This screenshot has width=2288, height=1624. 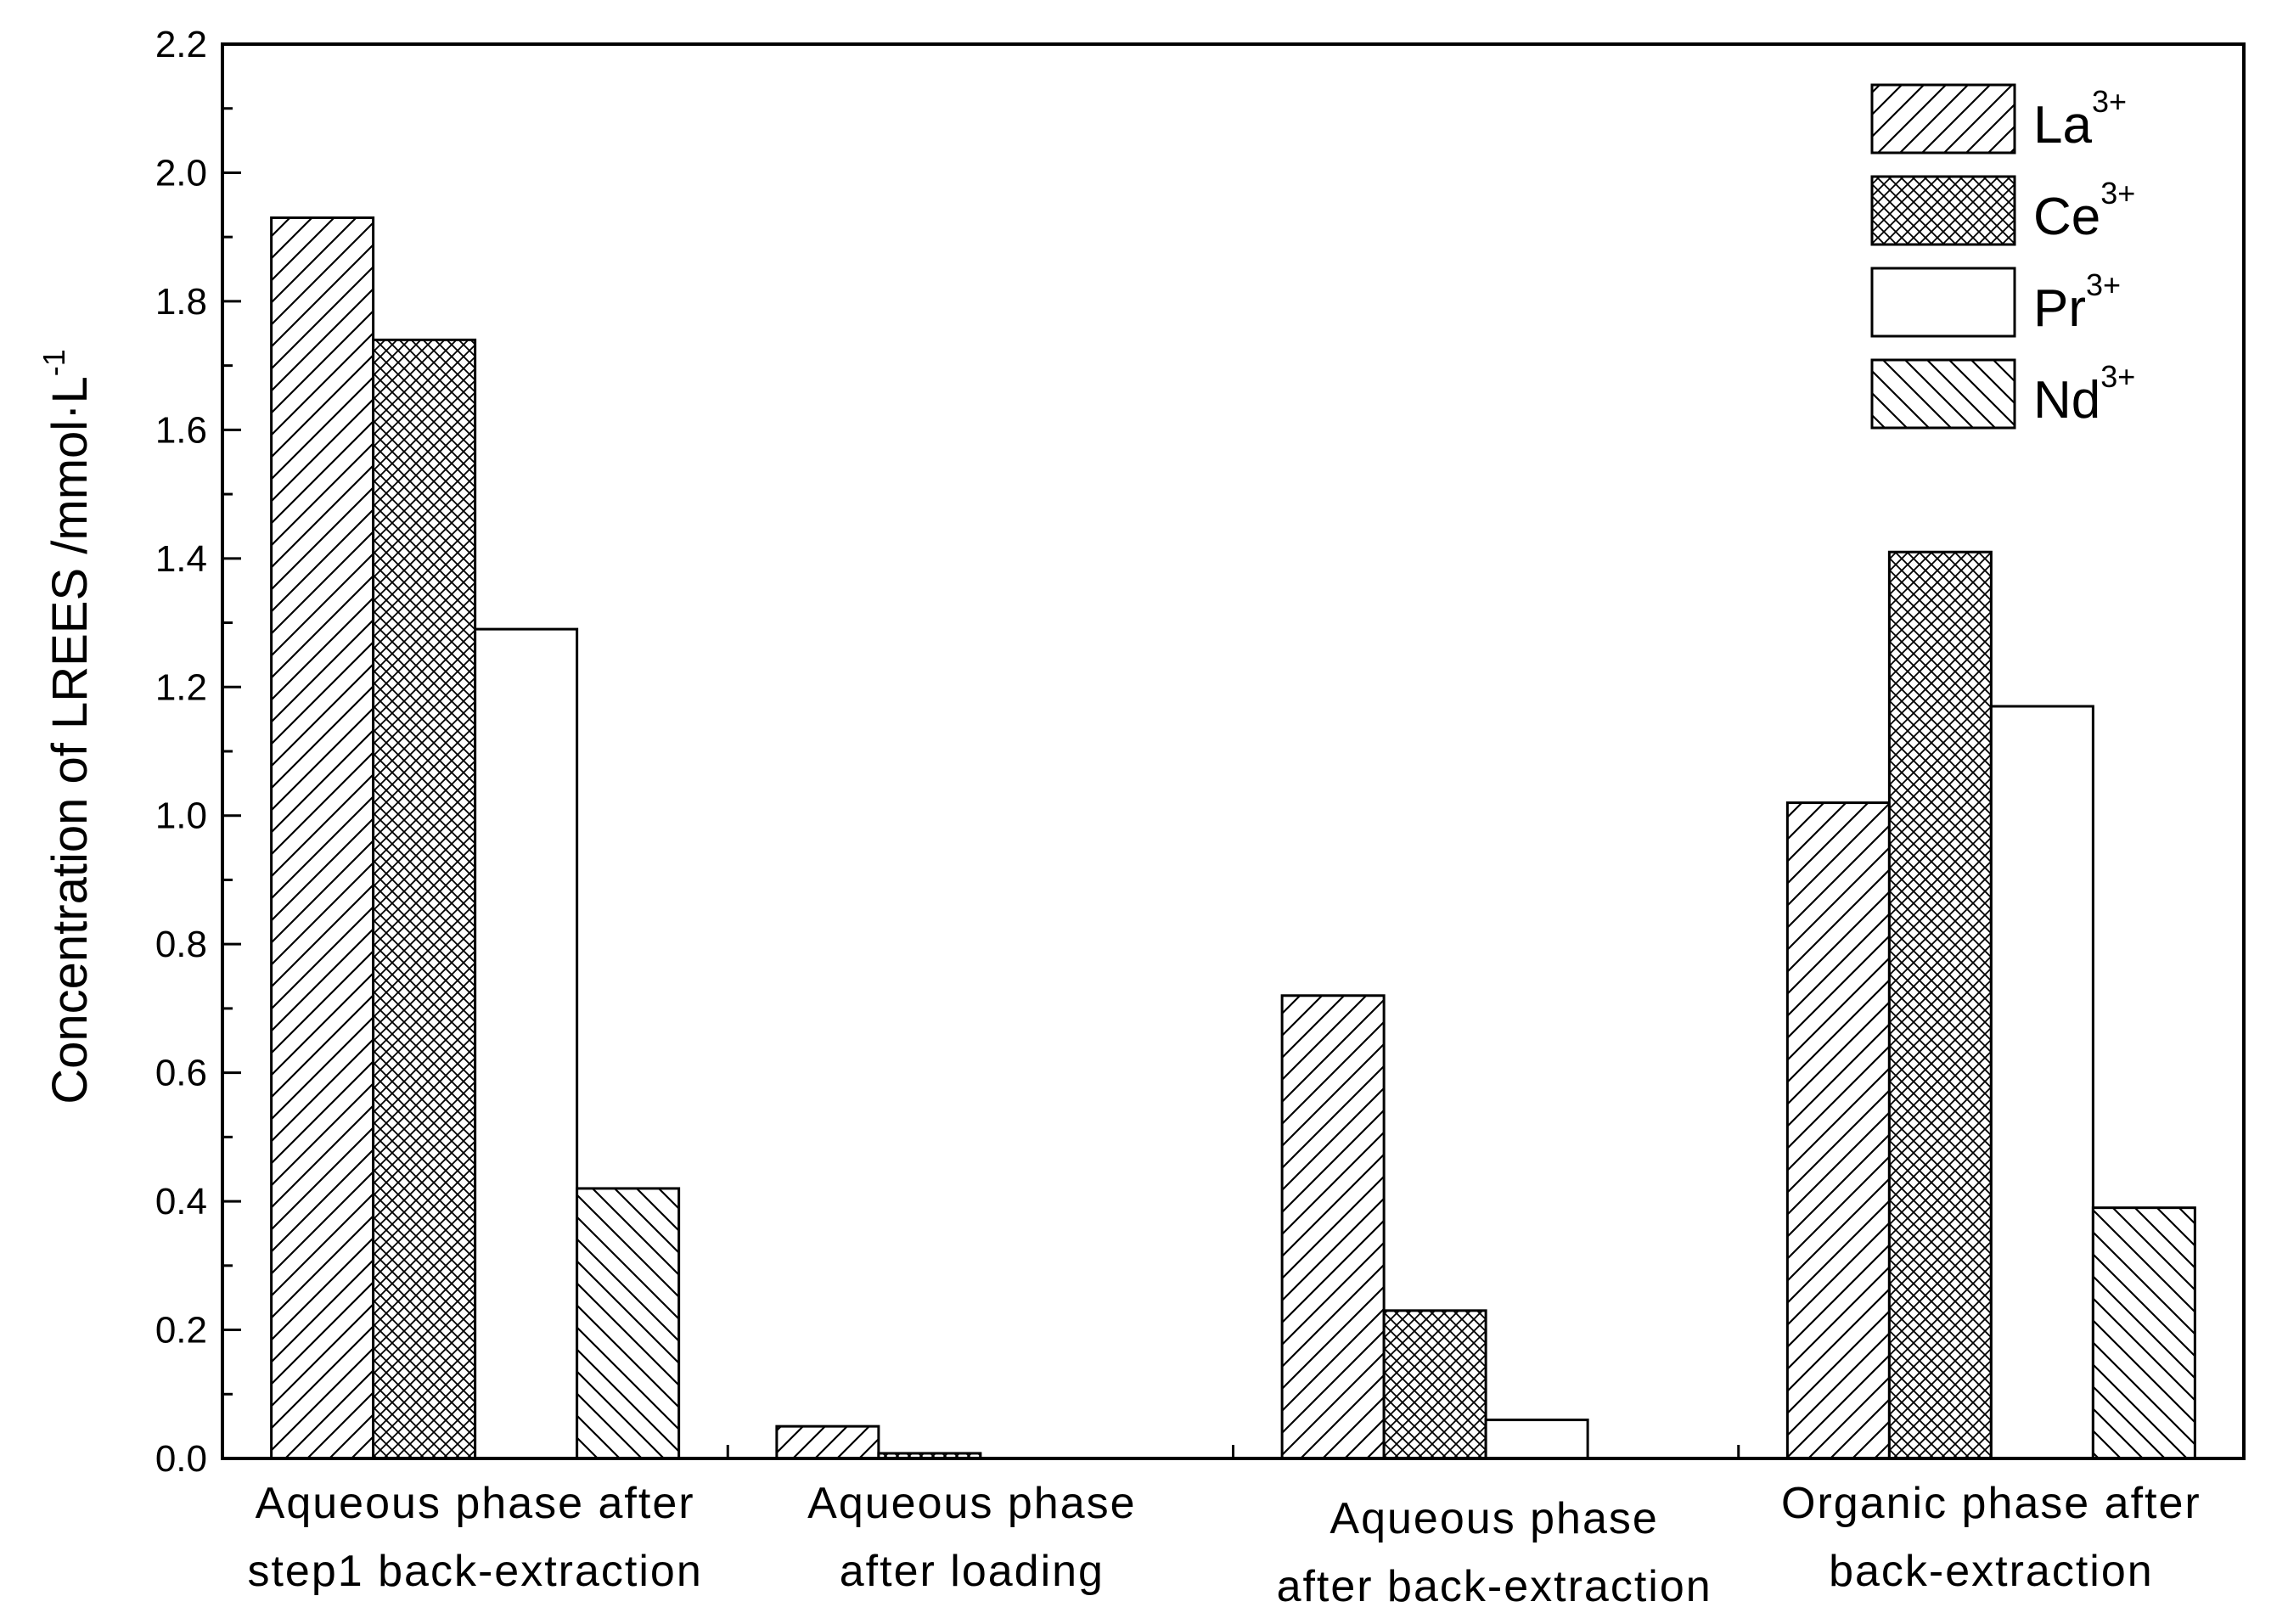 I want to click on y-axis-title: Concentration of LREES /mmol·L-1, so click(x=67, y=726).